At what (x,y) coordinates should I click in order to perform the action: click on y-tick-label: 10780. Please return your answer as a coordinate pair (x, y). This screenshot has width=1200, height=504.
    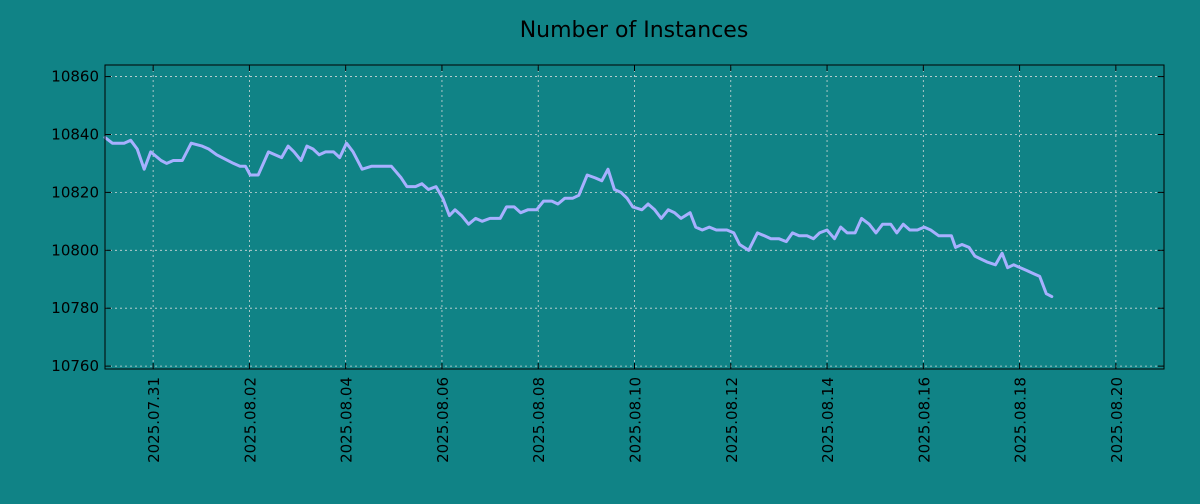
    Looking at the image, I should click on (75, 308).